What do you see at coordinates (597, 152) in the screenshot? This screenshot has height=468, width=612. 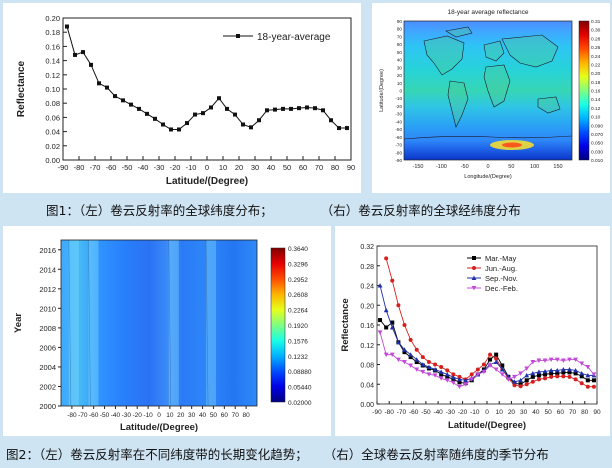 I see `colorbar-label: 0.030` at bounding box center [597, 152].